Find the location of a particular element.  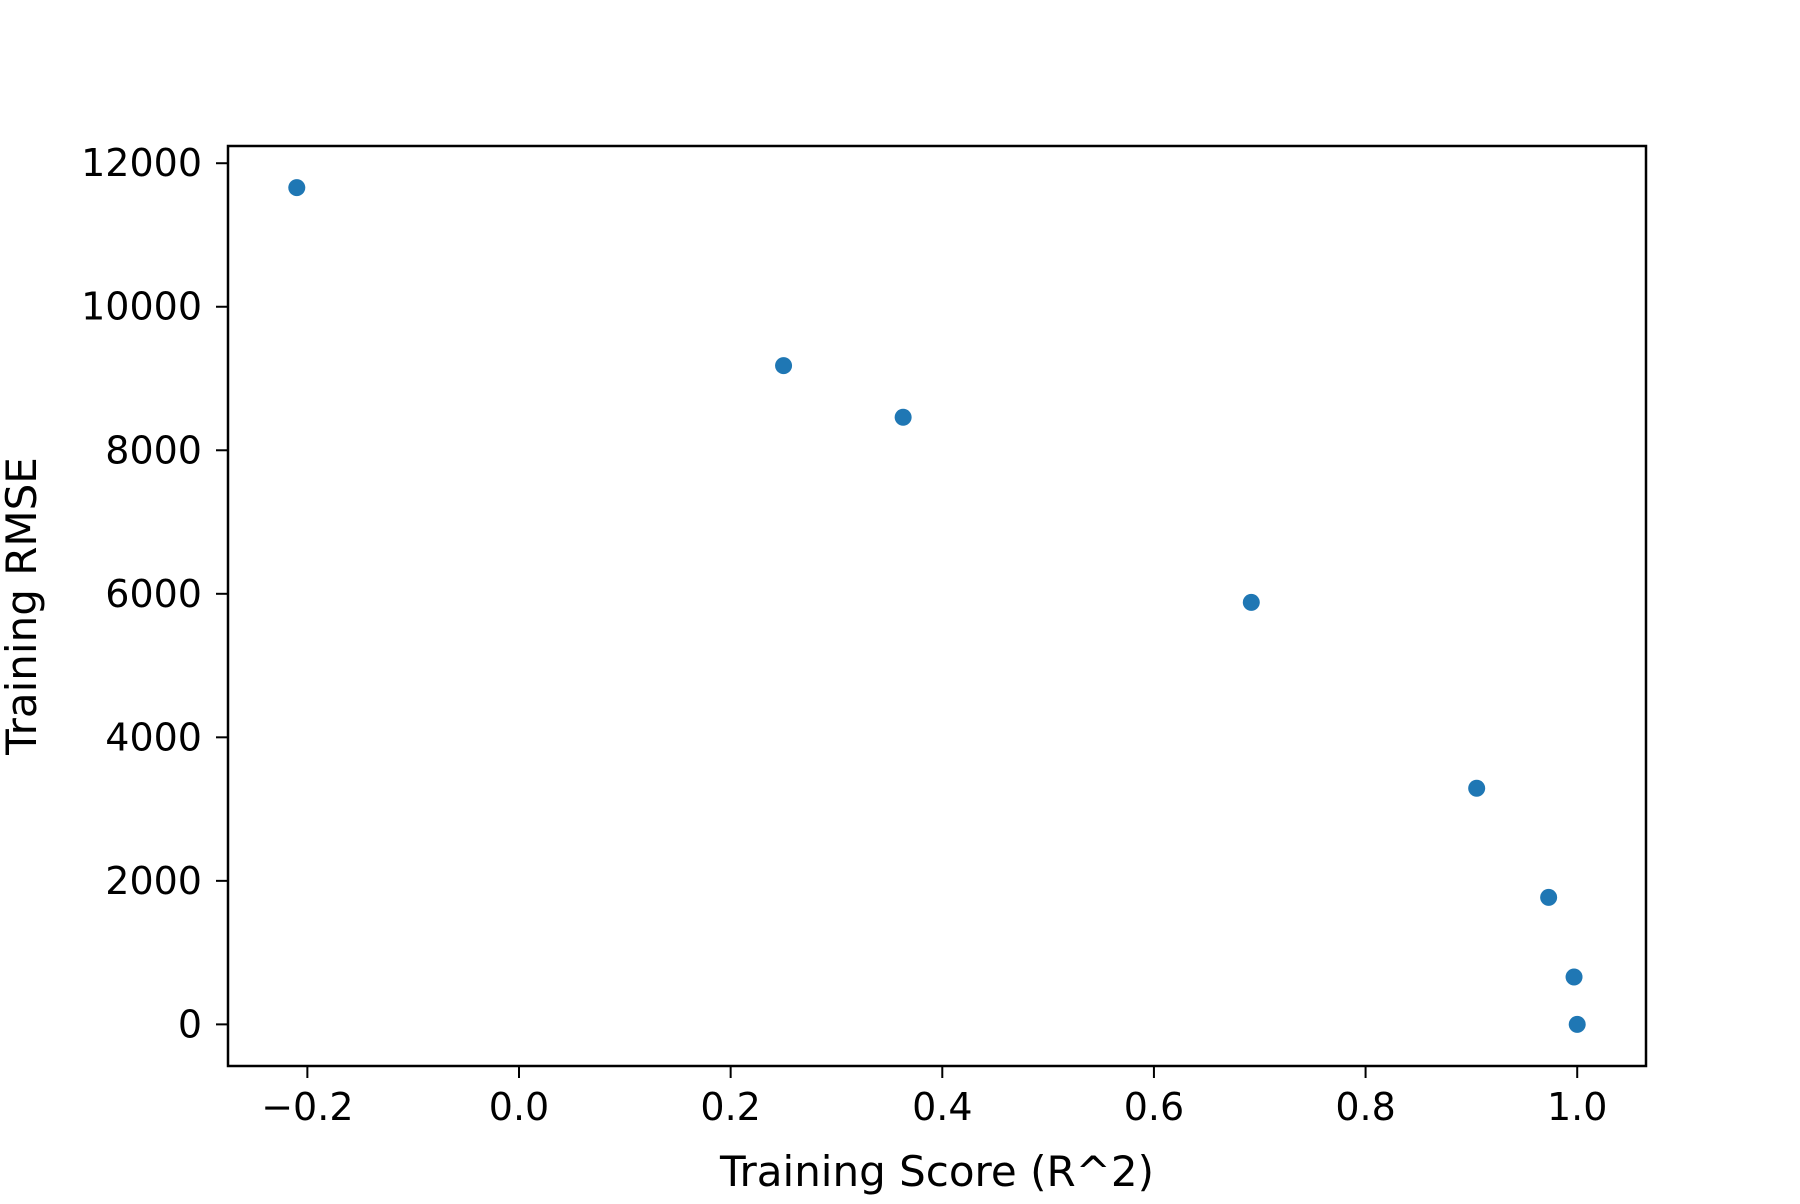

y-tick-label: 8000 is located at coordinates (153, 450).